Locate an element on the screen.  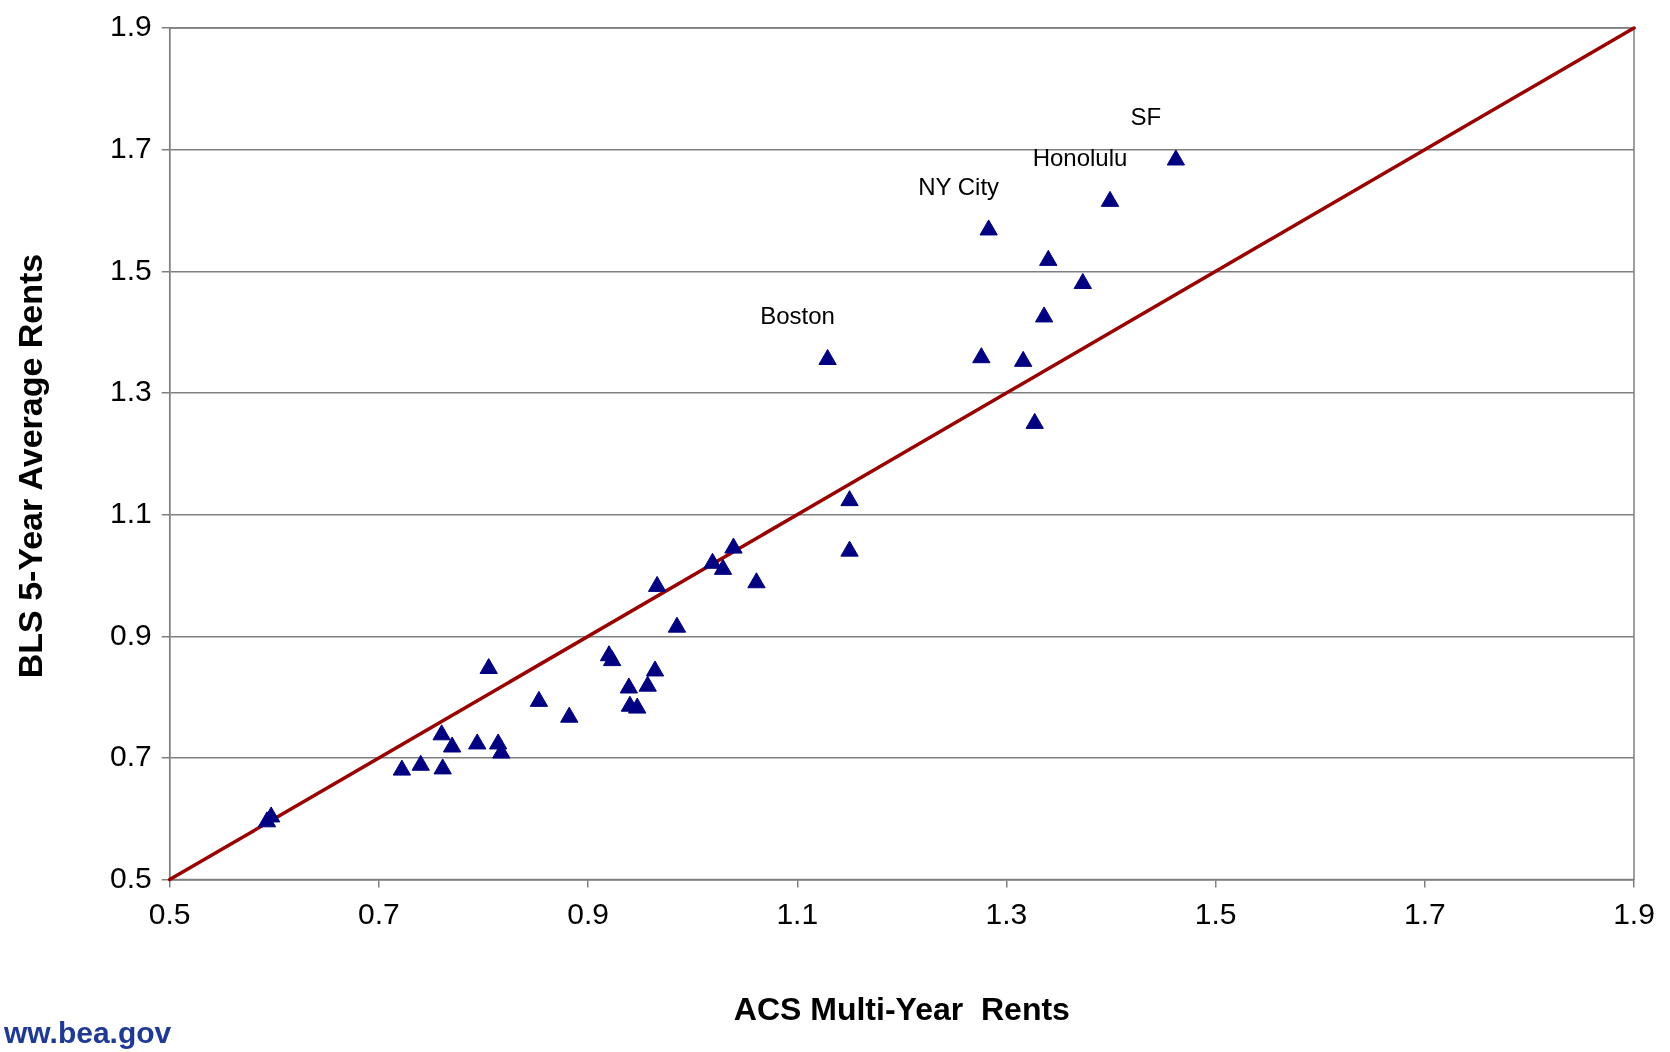
x-tick-label: 1.5 is located at coordinates (1215, 913).